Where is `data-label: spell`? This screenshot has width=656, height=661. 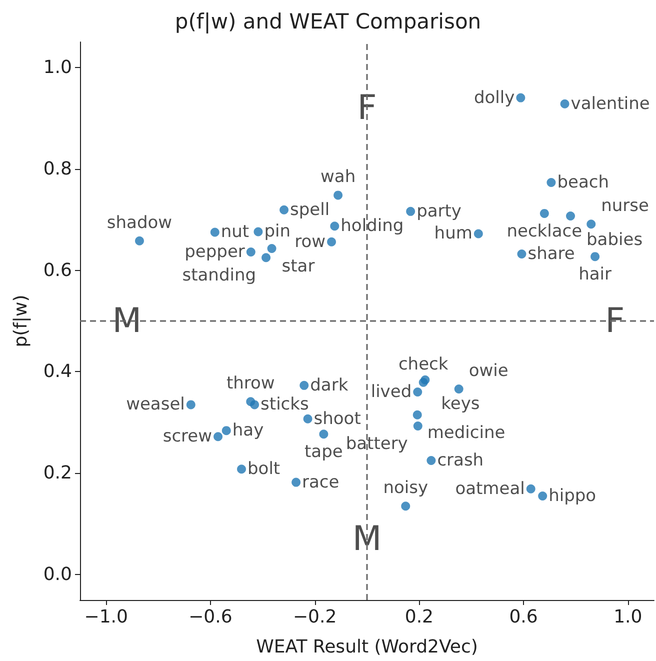
data-label: spell is located at coordinates (310, 210).